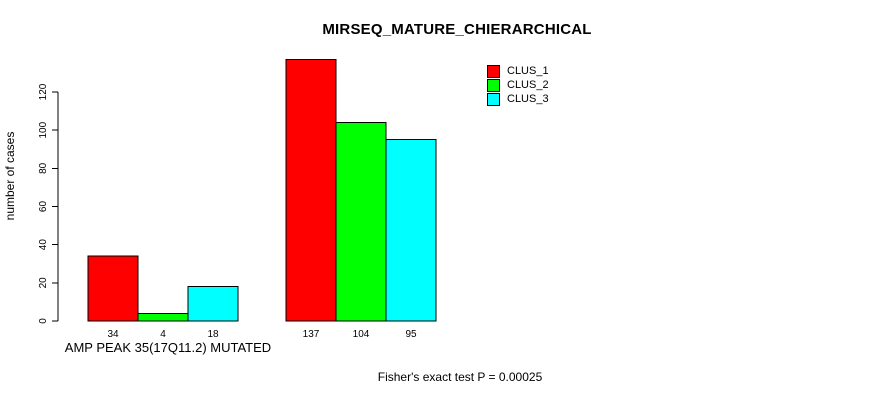  What do you see at coordinates (213, 304) in the screenshot?
I see `bar-clus_3-group1` at bounding box center [213, 304].